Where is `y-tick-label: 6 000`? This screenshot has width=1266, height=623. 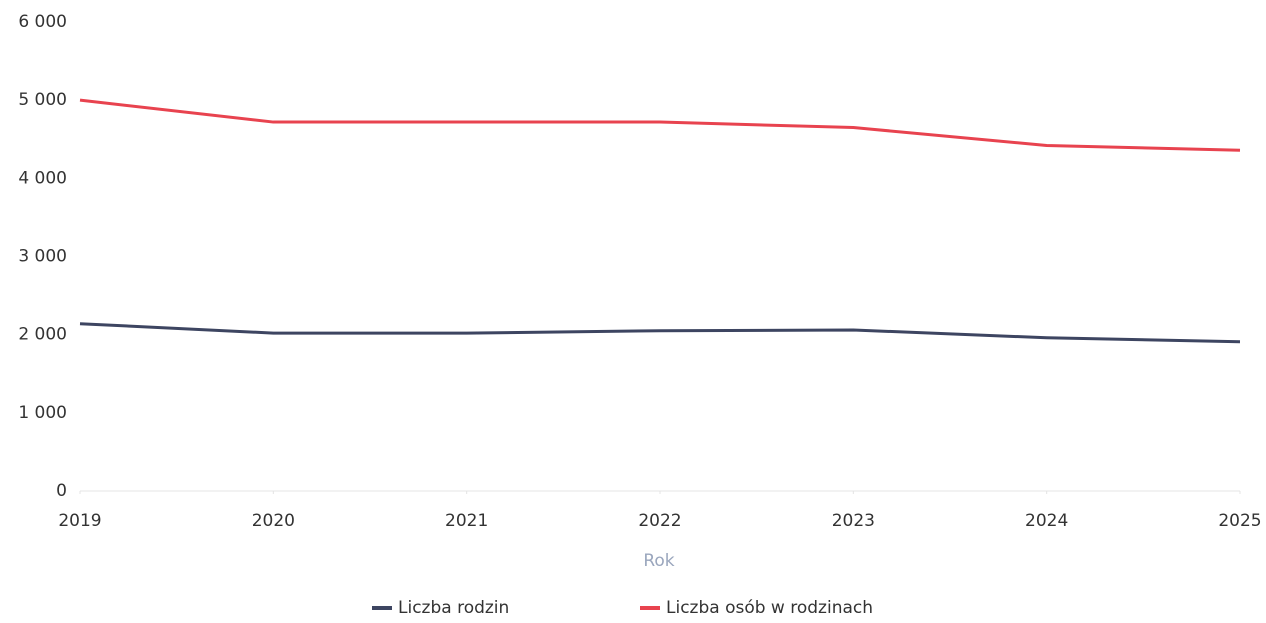
y-tick-label: 6 000 is located at coordinates (42, 22).